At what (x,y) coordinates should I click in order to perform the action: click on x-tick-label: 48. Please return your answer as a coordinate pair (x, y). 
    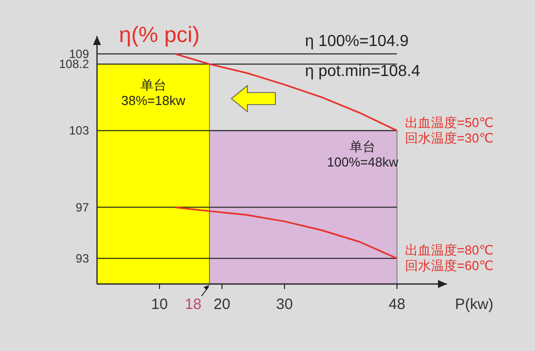
    Looking at the image, I should click on (397, 304).